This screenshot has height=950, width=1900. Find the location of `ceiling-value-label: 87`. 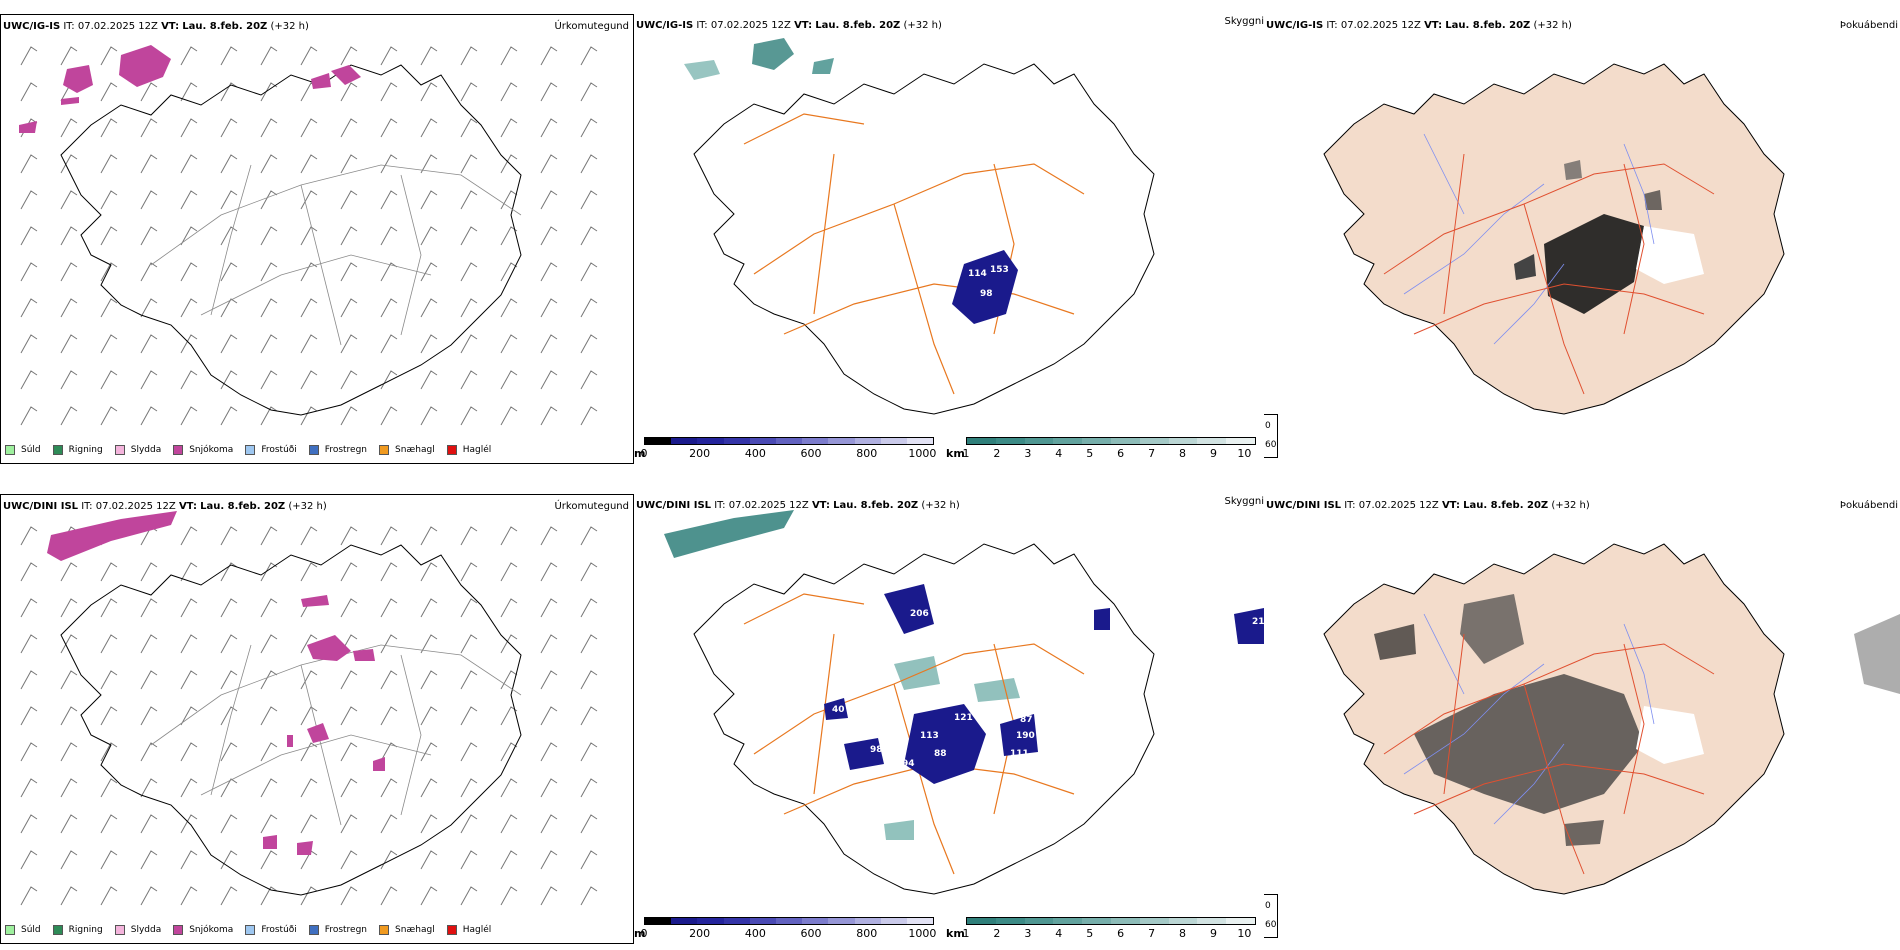

ceiling-value-label: 87 is located at coordinates (1026, 720).